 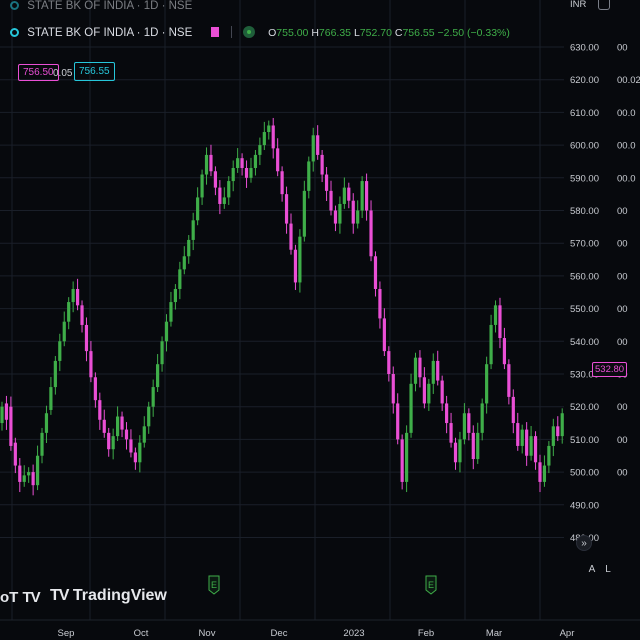 What do you see at coordinates (108, 596) in the screenshot?
I see `tradingview-logo: TV TradingView` at bounding box center [108, 596].